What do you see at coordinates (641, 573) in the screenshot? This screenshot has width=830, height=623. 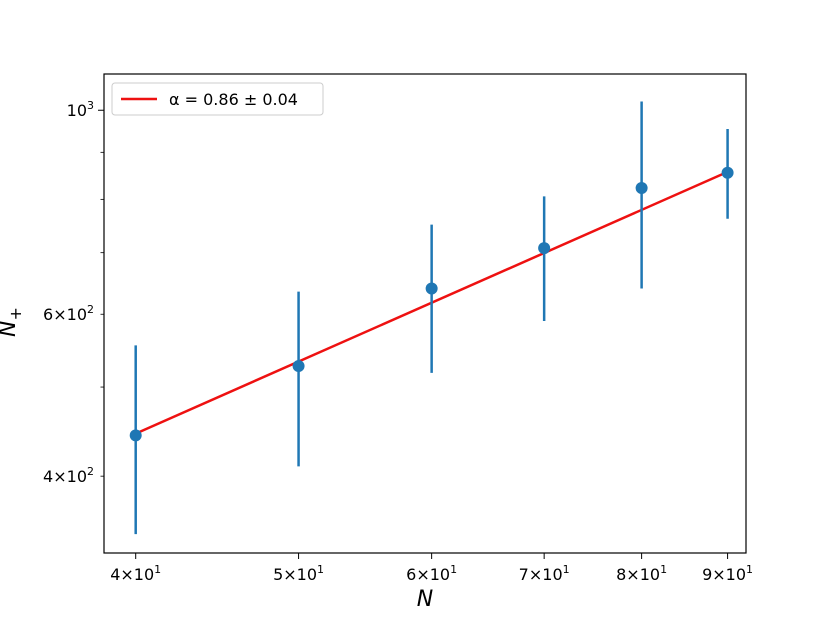 I see `x-tick-label: 8×101` at bounding box center [641, 573].